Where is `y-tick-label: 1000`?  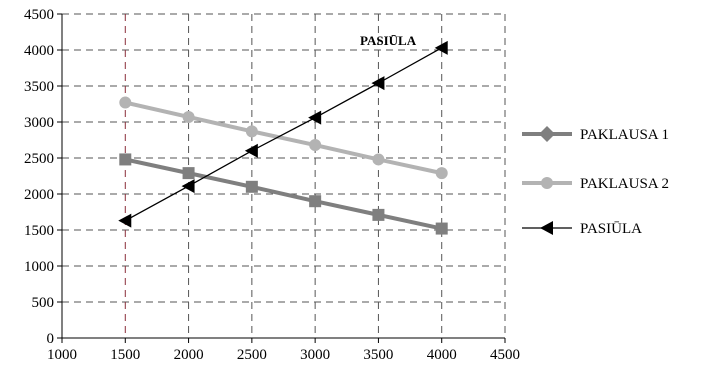 y-tick-label: 1000 is located at coordinates (39, 267).